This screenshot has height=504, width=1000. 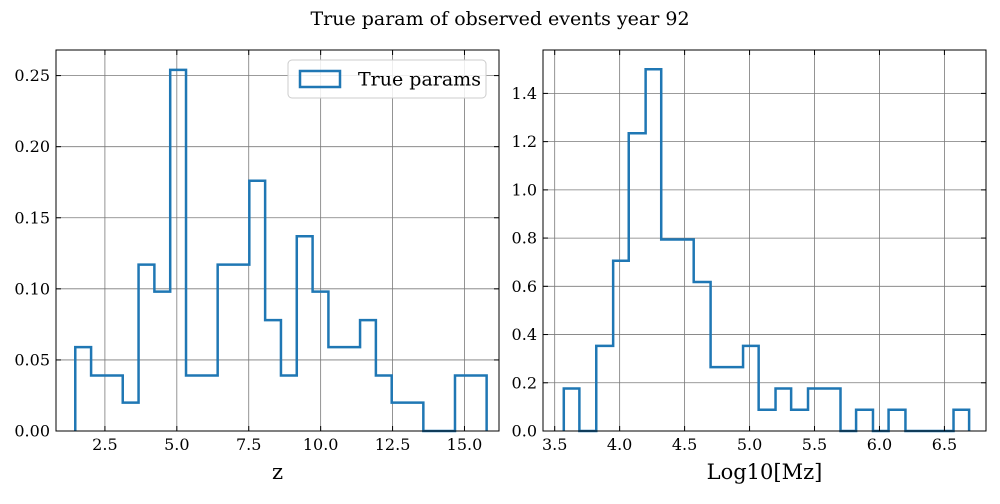 What do you see at coordinates (619, 444) in the screenshot?
I see `x-tick-label: 4.0` at bounding box center [619, 444].